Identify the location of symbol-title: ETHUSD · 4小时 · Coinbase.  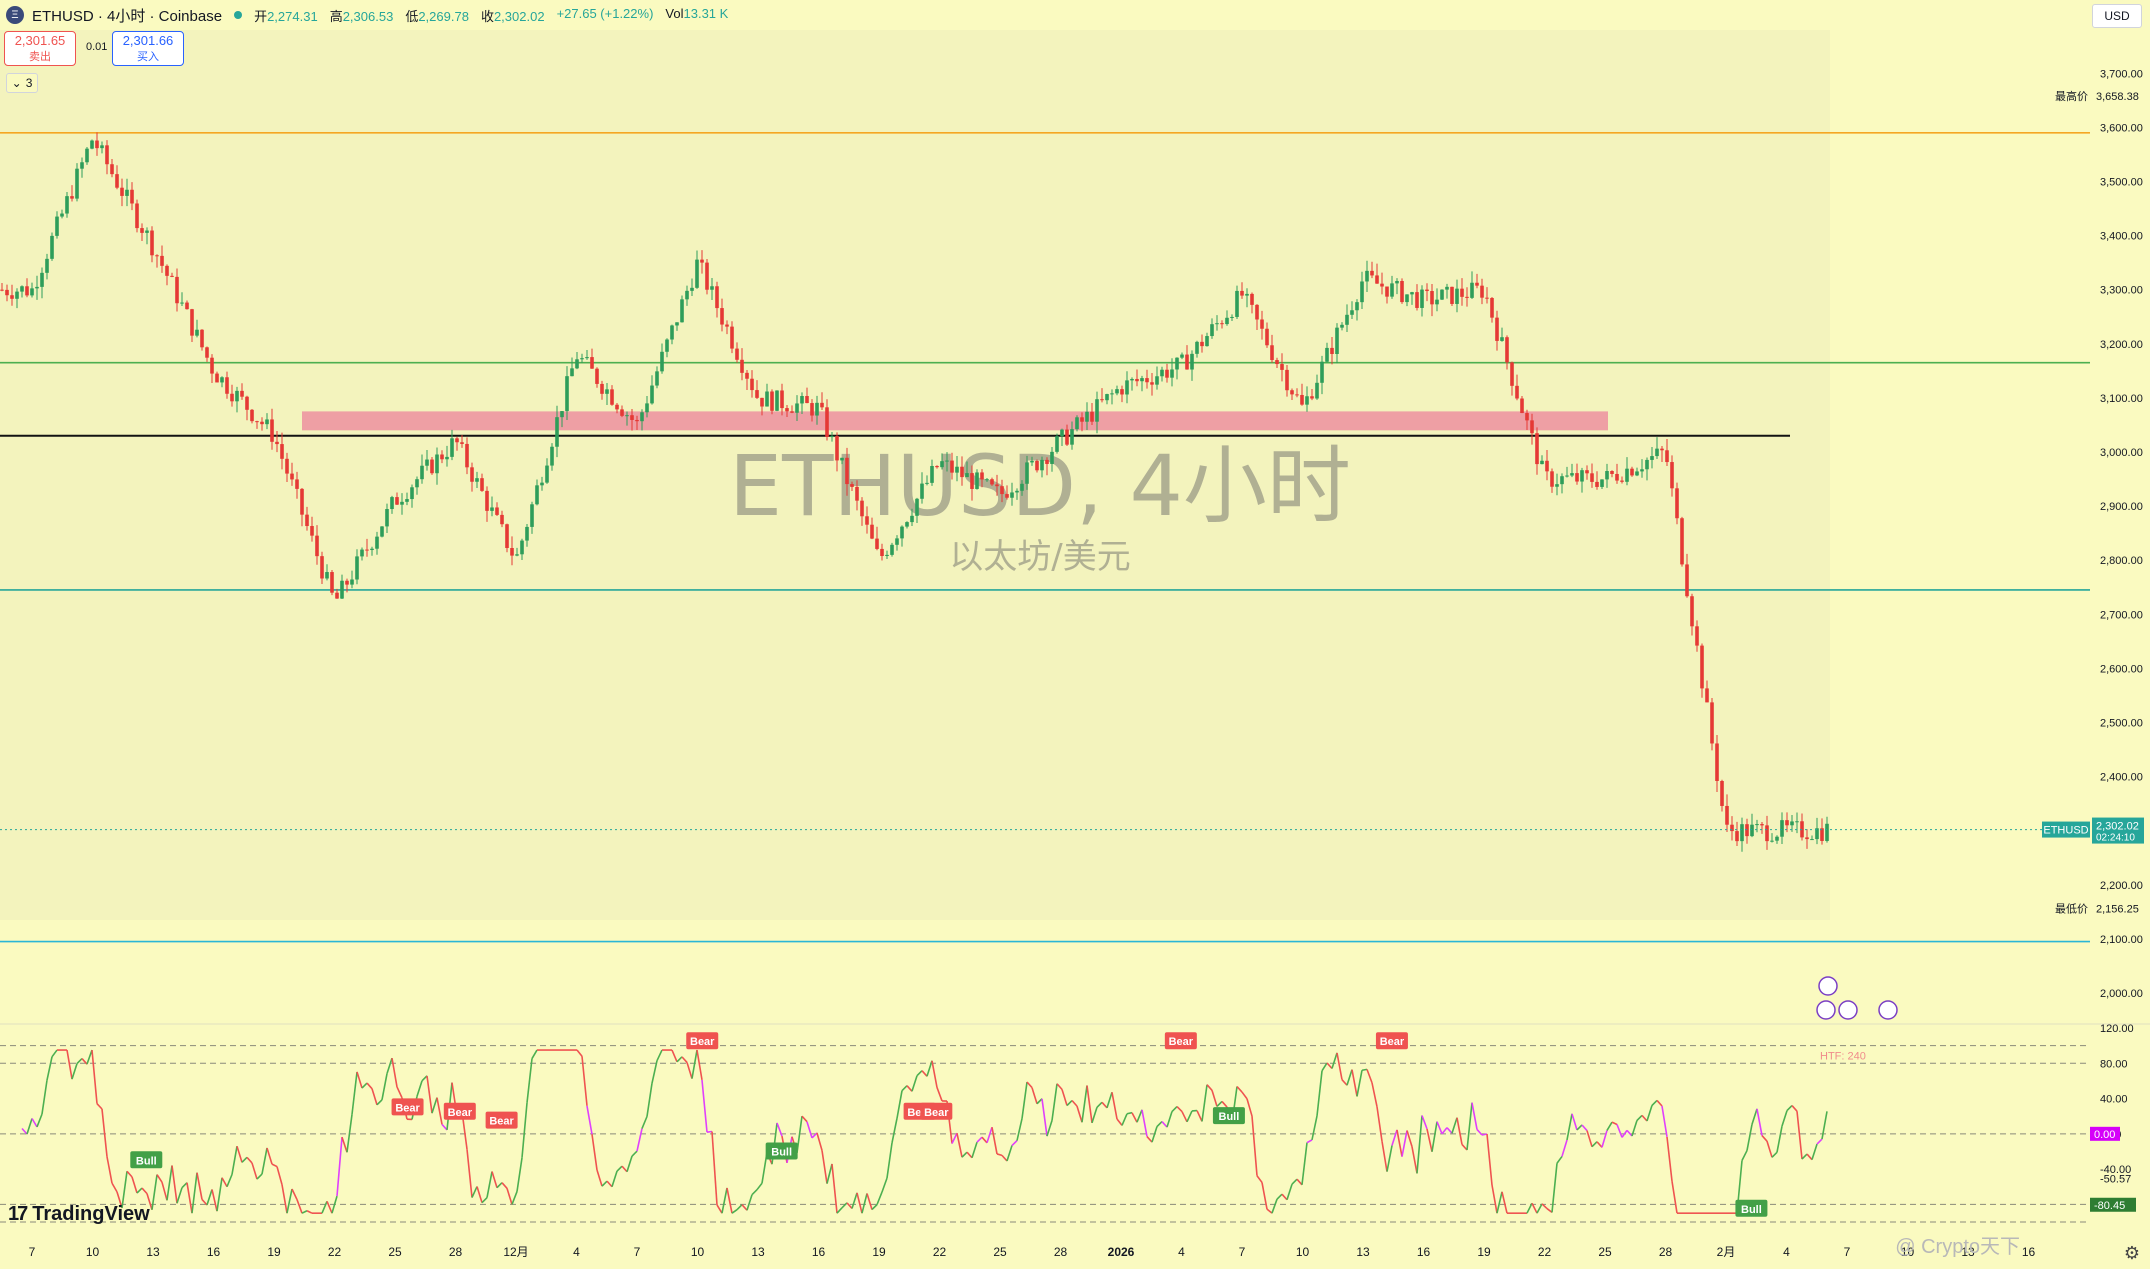
(127, 15).